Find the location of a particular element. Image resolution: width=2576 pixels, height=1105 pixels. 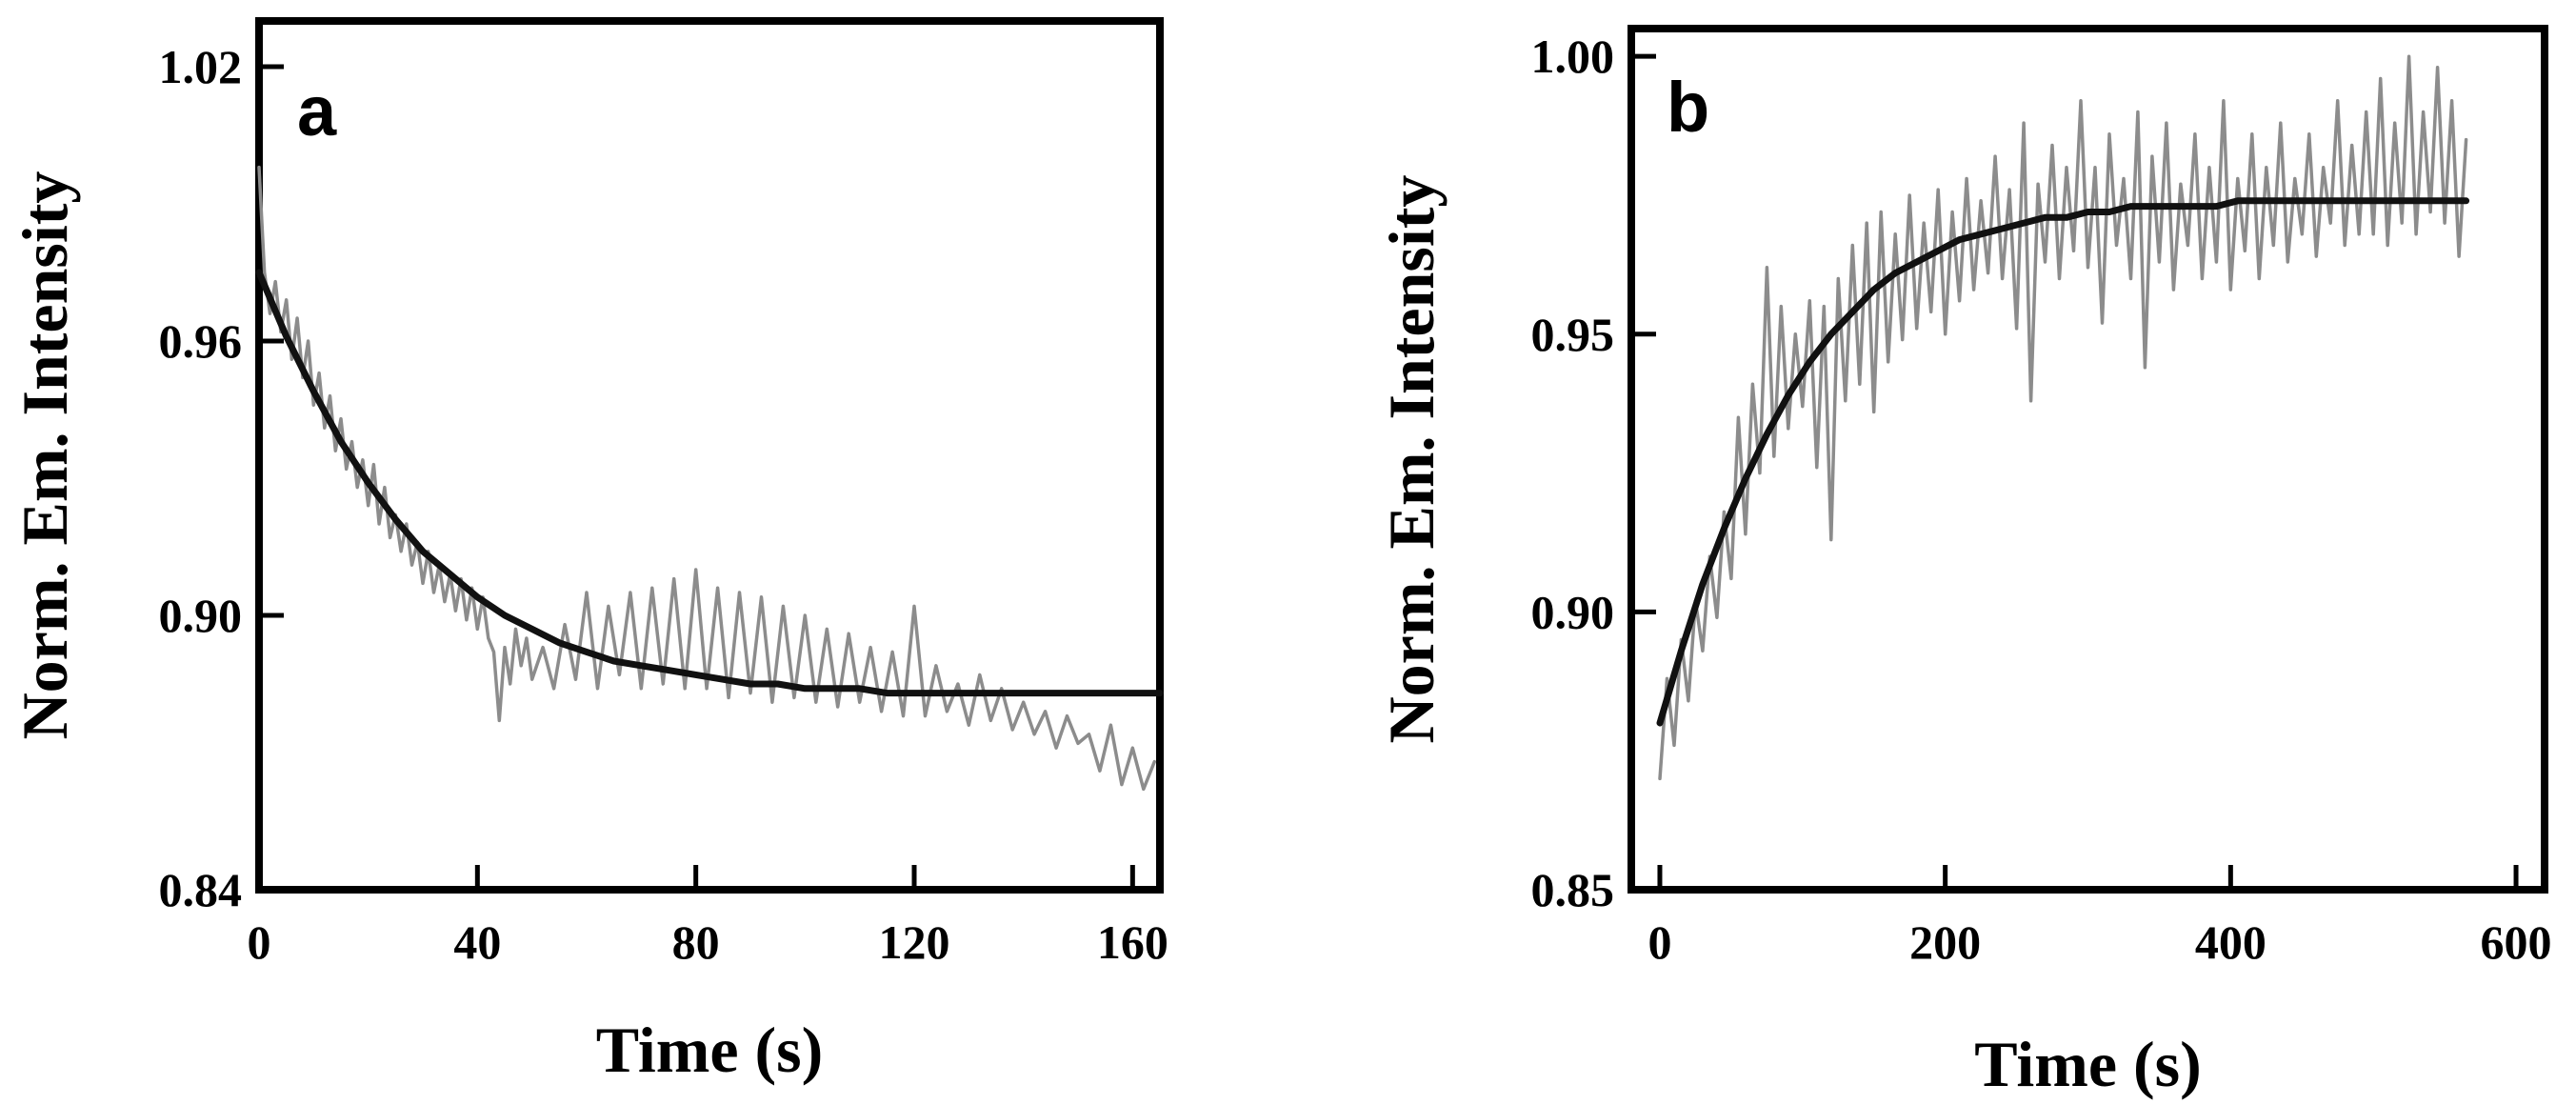

panel-a-y-axis-title: Norm. Em. Intensity is located at coordinates (45, 455).